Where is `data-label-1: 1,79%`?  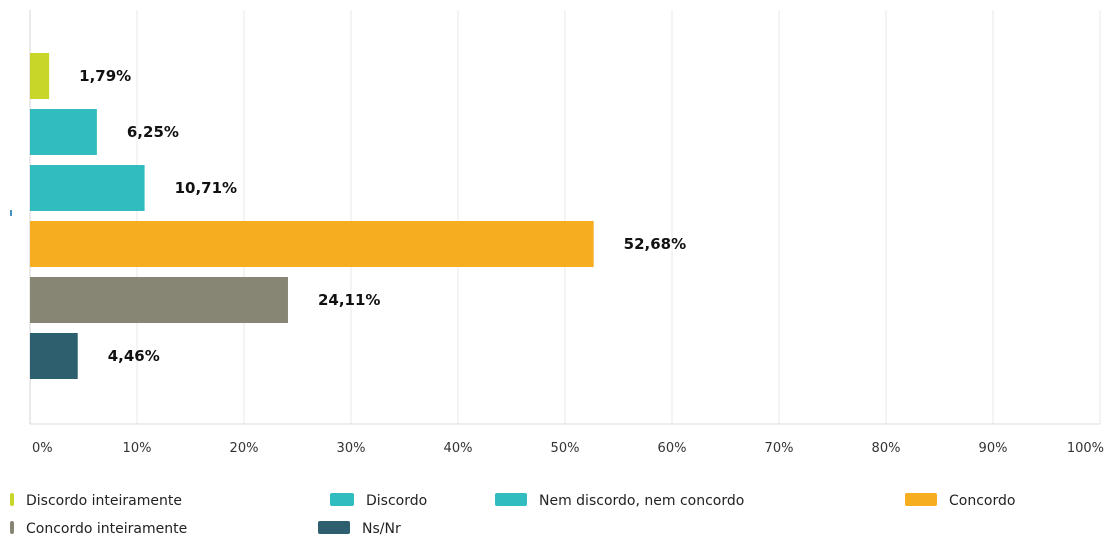 data-label-1: 1,79% is located at coordinates (105, 76).